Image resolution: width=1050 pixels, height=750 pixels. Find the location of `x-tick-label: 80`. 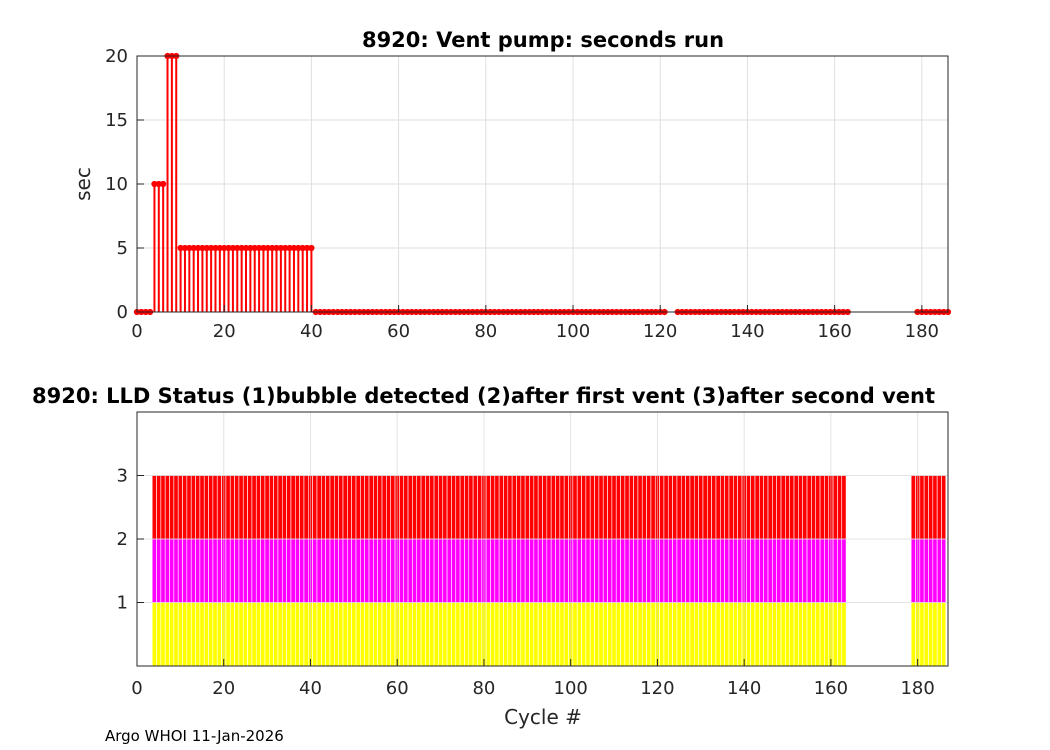

x-tick-label: 80 is located at coordinates (483, 688).